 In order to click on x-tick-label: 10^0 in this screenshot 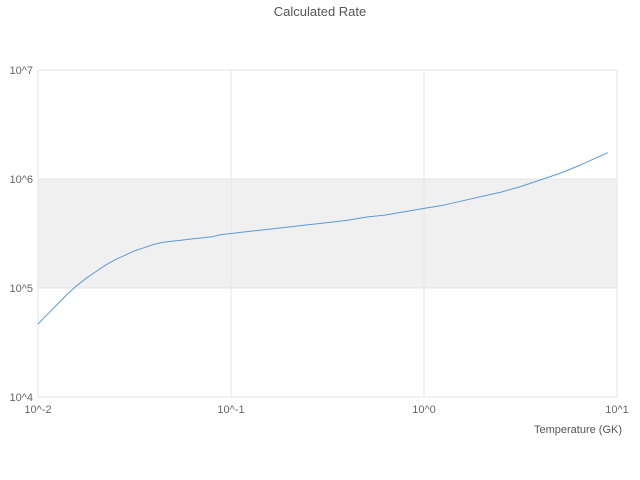, I will do `click(424, 410)`.